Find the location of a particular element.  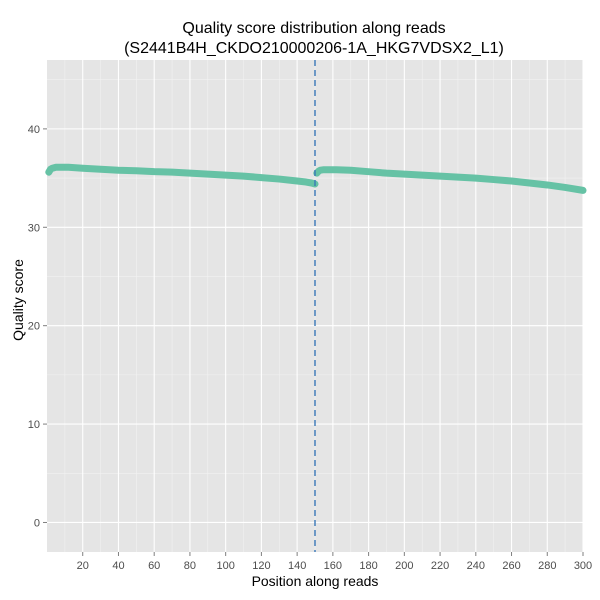

y-tick-label: 20 is located at coordinates (34, 327).